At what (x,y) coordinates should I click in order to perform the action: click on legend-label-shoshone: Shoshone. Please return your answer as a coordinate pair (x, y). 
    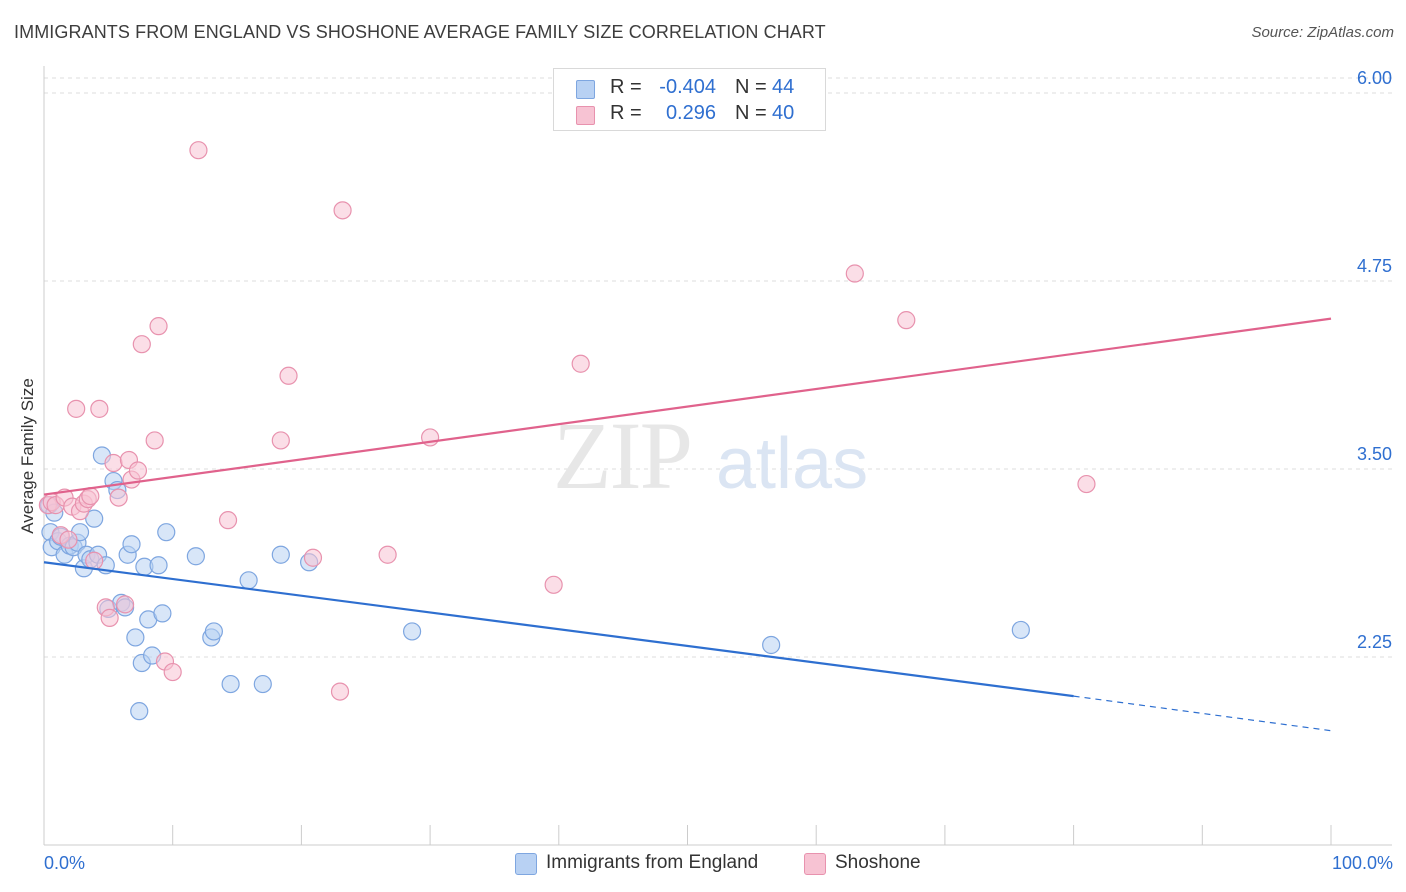
    Looking at the image, I should click on (878, 862).